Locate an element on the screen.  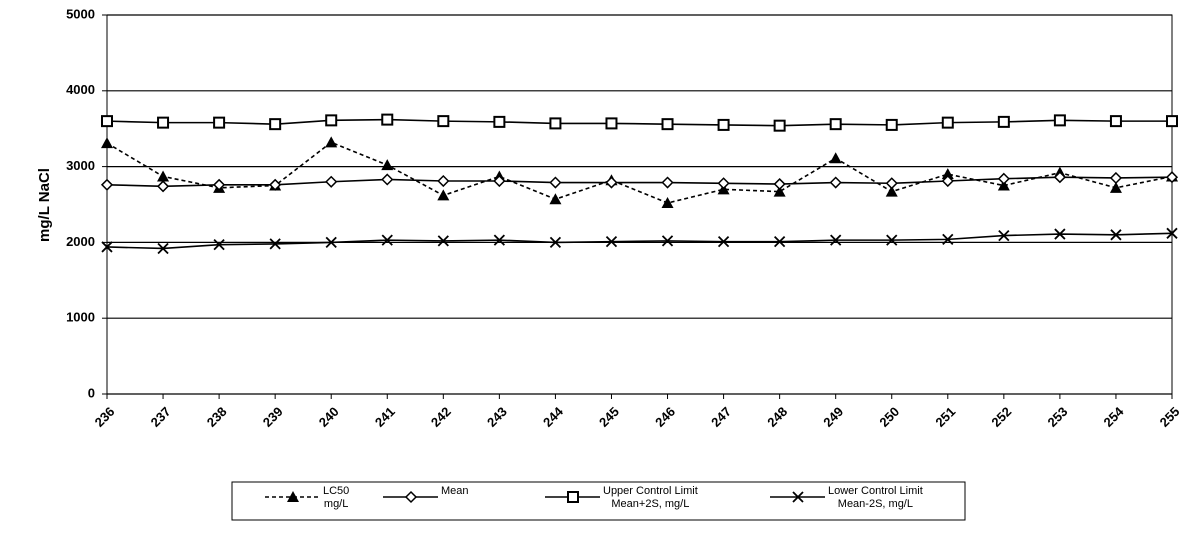
x-tick-label: 253 is located at coordinates (1057, 417).